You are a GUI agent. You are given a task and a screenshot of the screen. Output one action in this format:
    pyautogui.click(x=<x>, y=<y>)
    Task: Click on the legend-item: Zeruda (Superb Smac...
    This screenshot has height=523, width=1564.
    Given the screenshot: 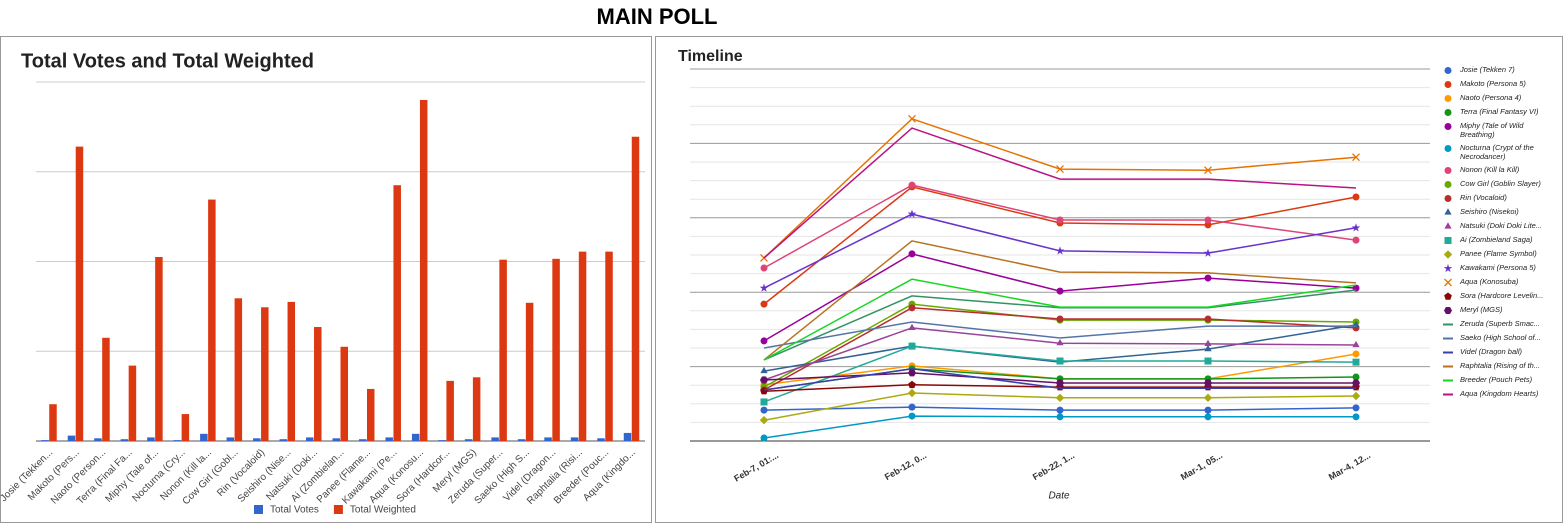 What is the action you would take?
    pyautogui.click(x=1501, y=324)
    